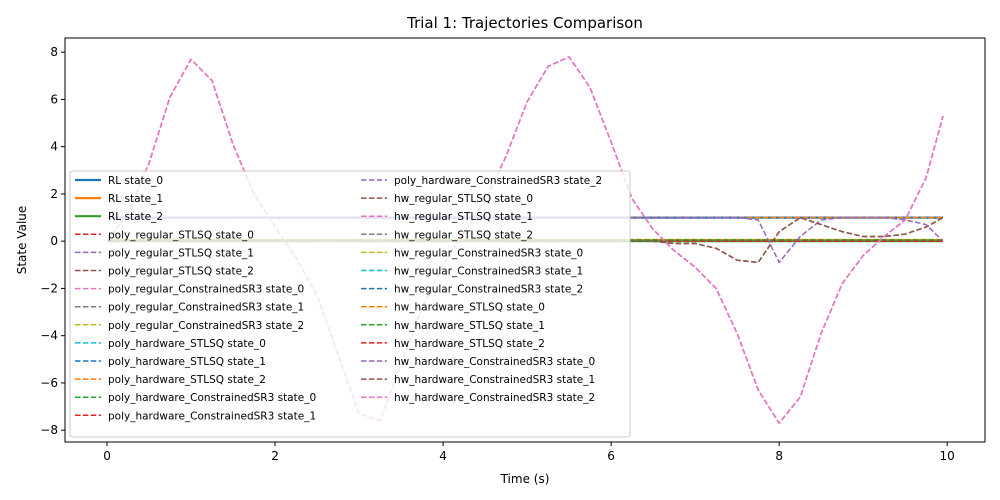 Image resolution: width=1000 pixels, height=500 pixels. Describe the element at coordinates (135, 181) in the screenshot. I see `legend-label: RL state_0` at that location.